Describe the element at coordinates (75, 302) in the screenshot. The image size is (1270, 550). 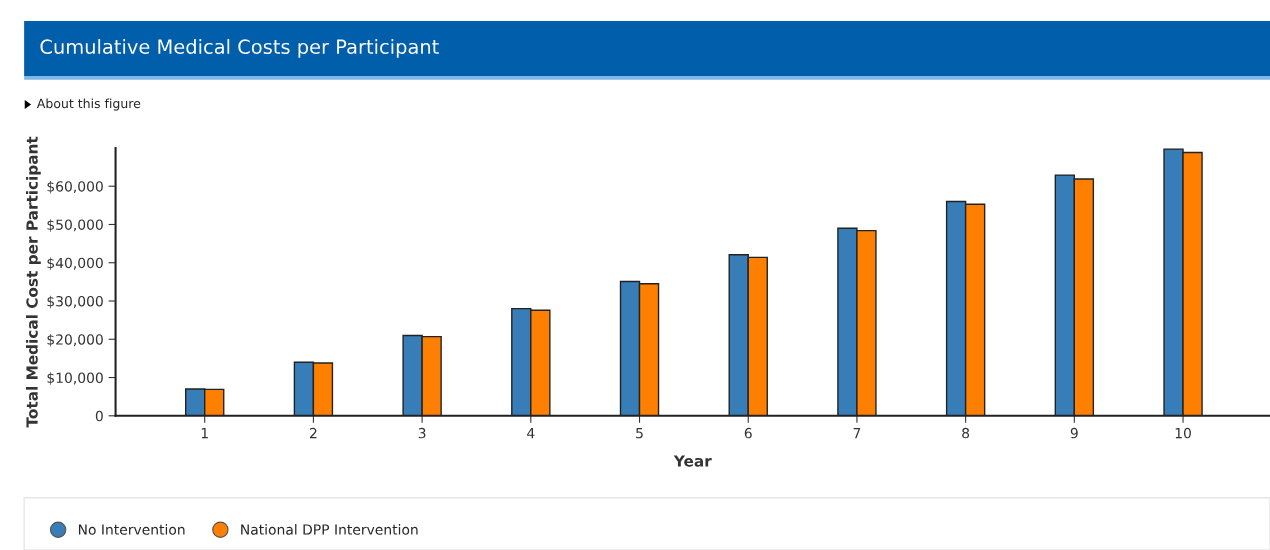
I see `y-tick-label: $30,000` at that location.